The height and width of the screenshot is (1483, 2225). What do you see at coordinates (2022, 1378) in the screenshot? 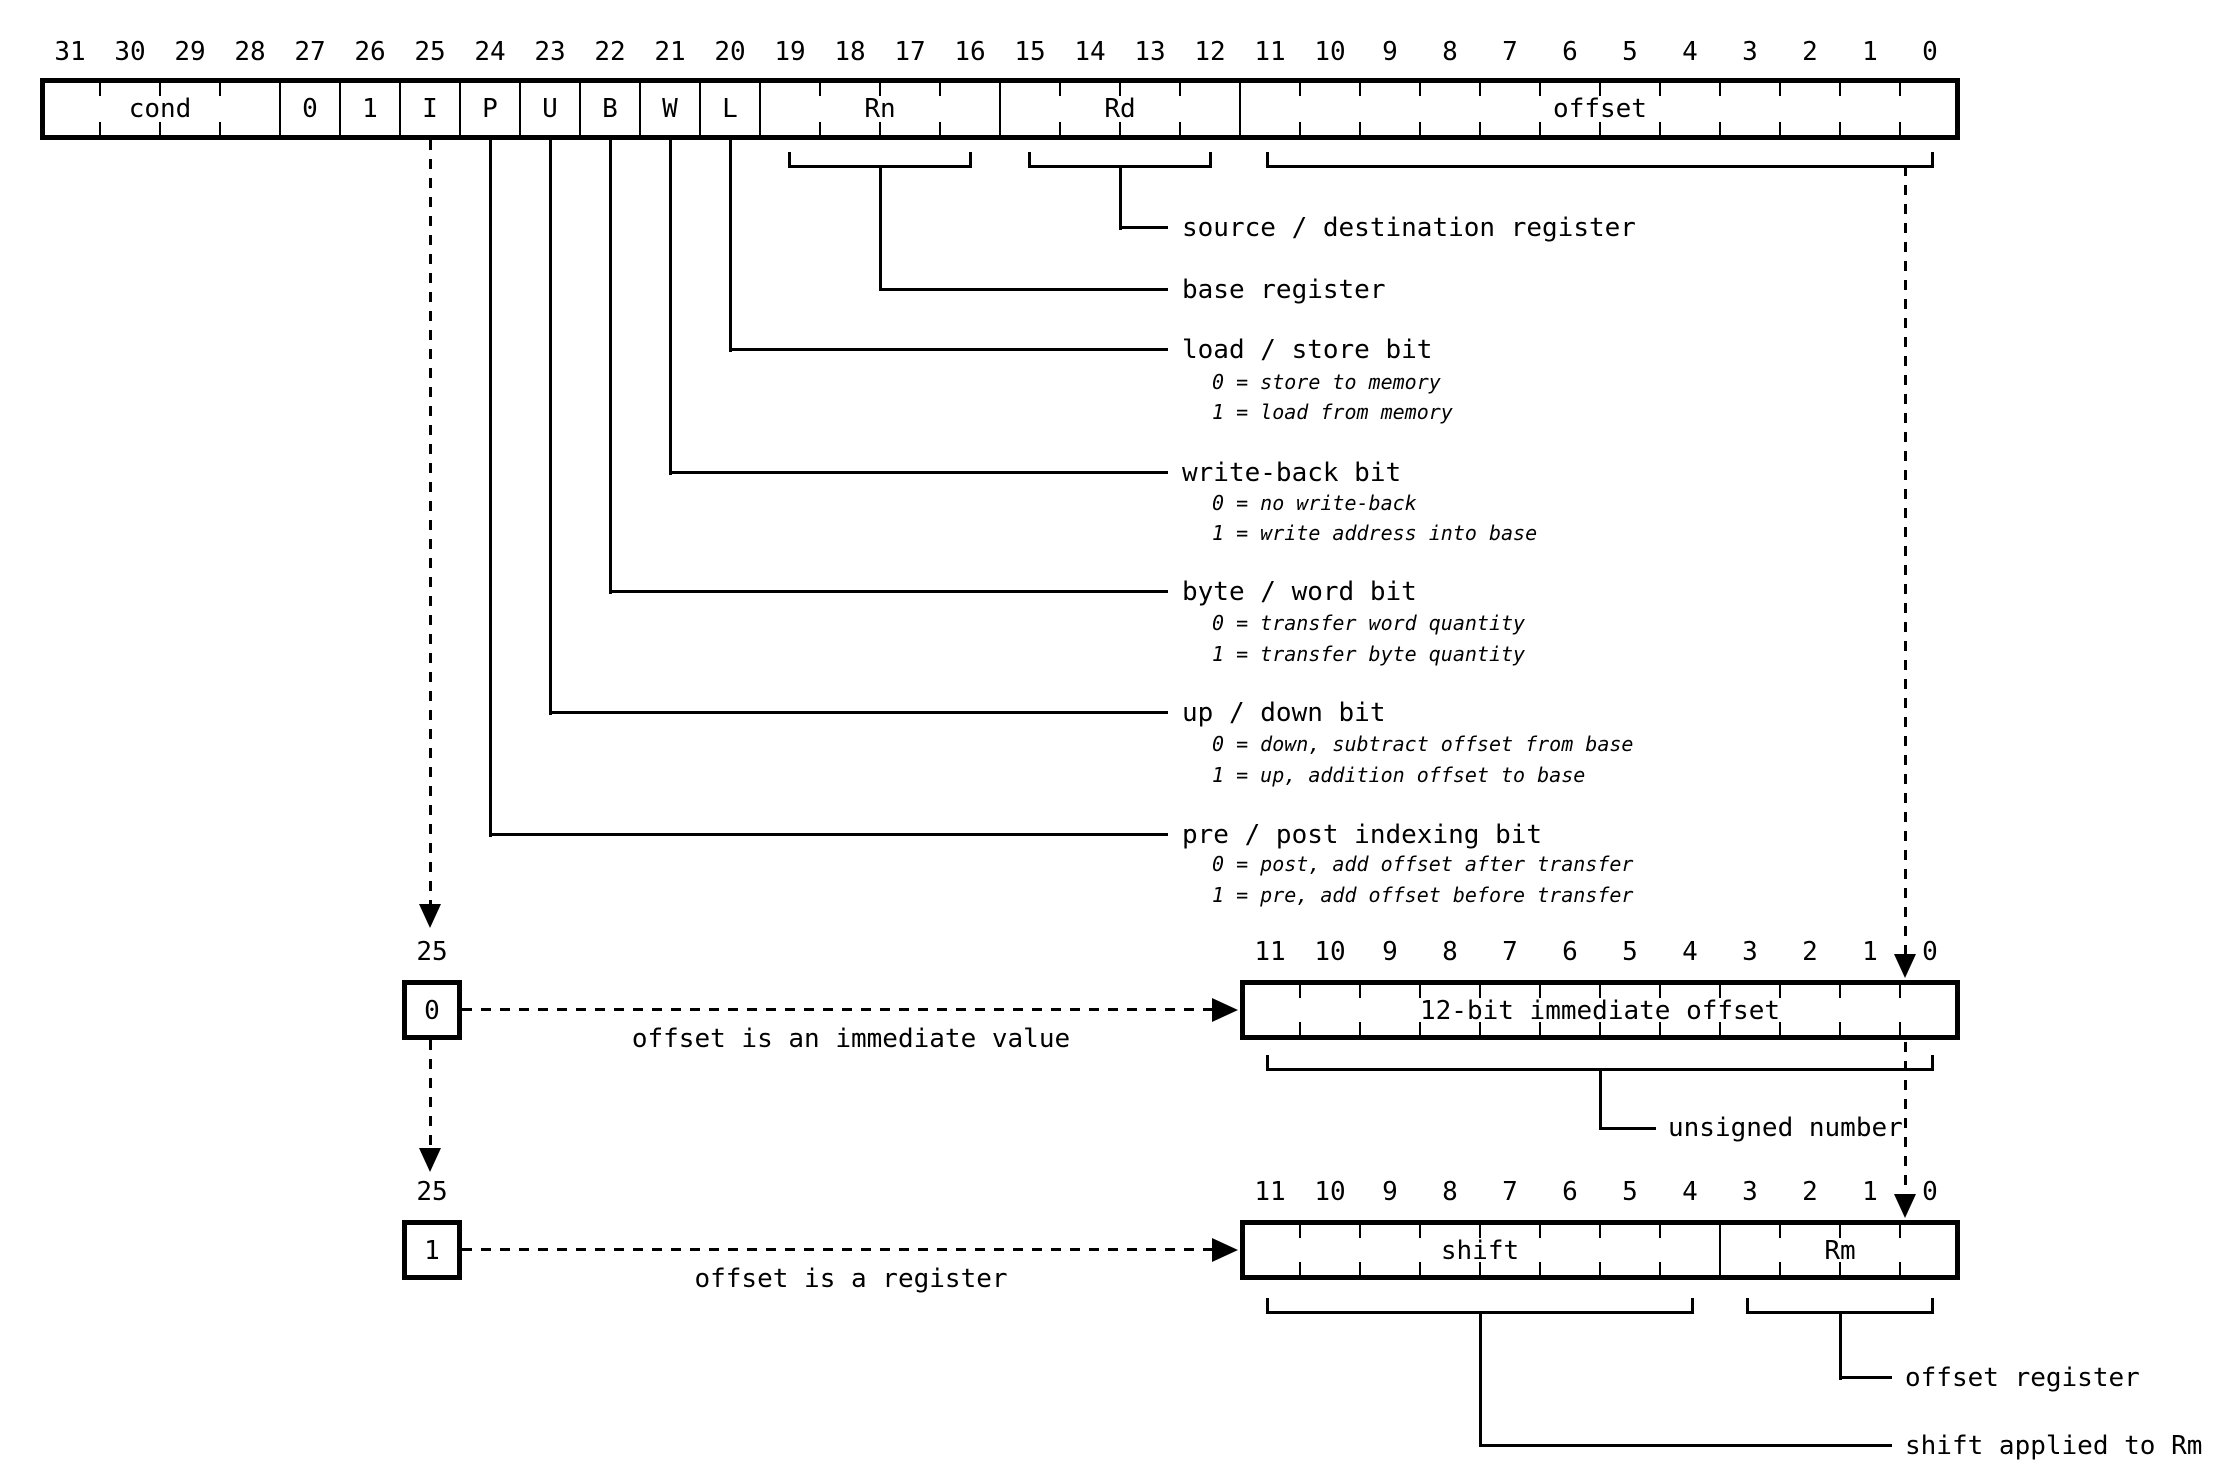
I see `annotation-offset-register: offset register` at bounding box center [2022, 1378].